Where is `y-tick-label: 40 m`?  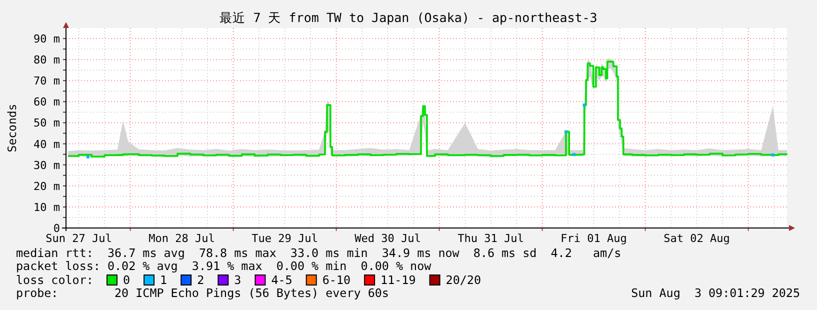
y-tick-label: 40 m is located at coordinates (47, 144).